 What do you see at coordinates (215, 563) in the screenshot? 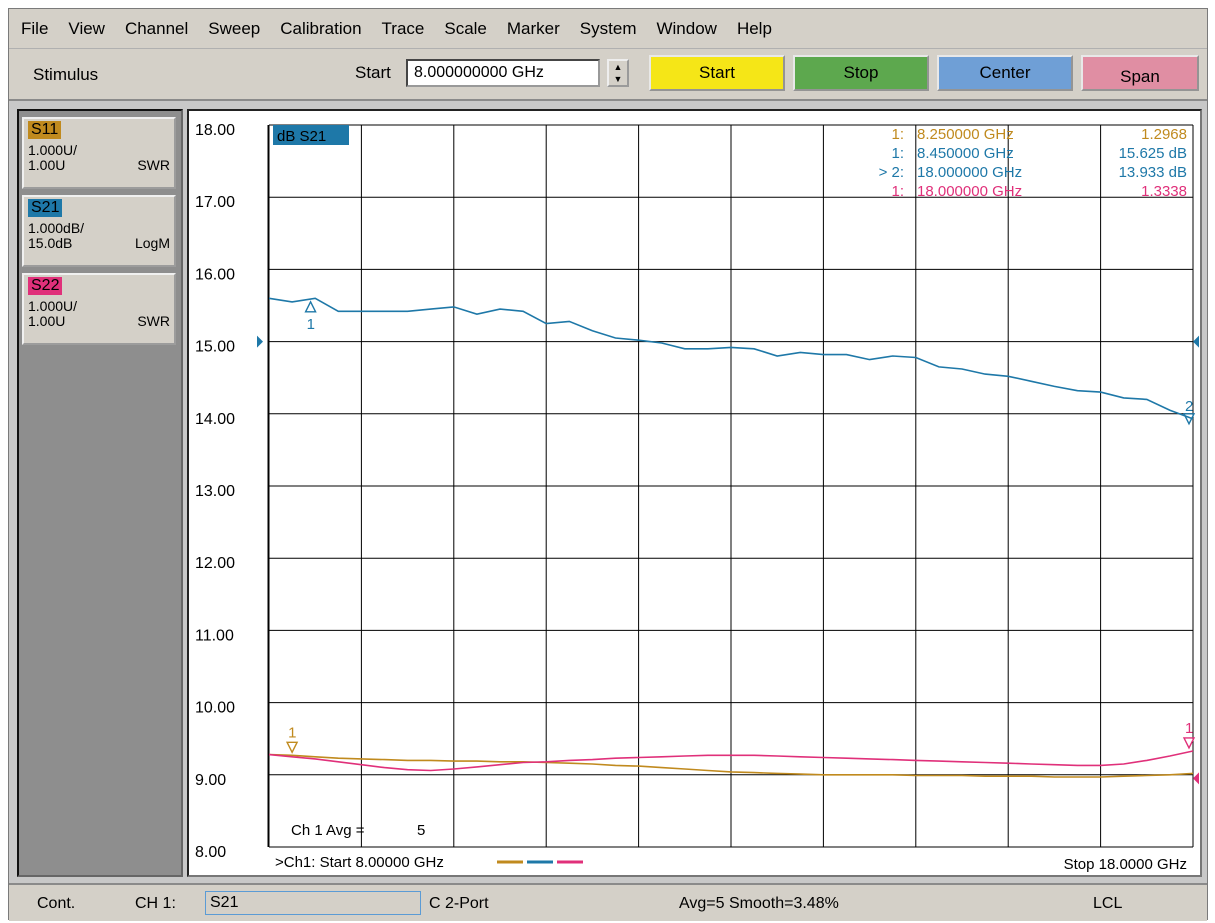
I see `y-tick-label: 12.00` at bounding box center [215, 563].